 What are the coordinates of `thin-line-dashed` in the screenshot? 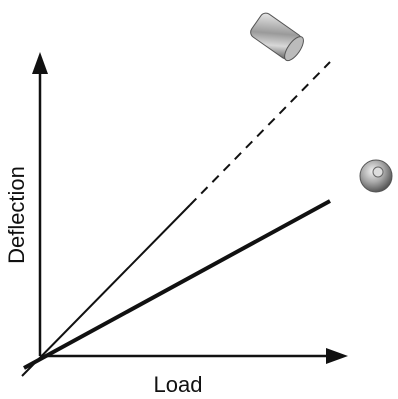 It's located at (260, 133).